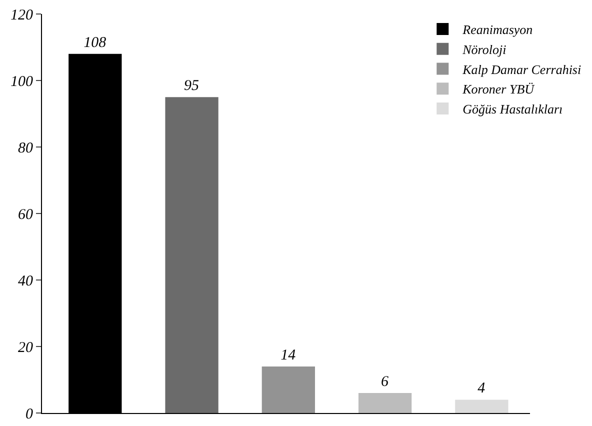  What do you see at coordinates (385, 382) in the screenshot?
I see `data-label: 6` at bounding box center [385, 382].